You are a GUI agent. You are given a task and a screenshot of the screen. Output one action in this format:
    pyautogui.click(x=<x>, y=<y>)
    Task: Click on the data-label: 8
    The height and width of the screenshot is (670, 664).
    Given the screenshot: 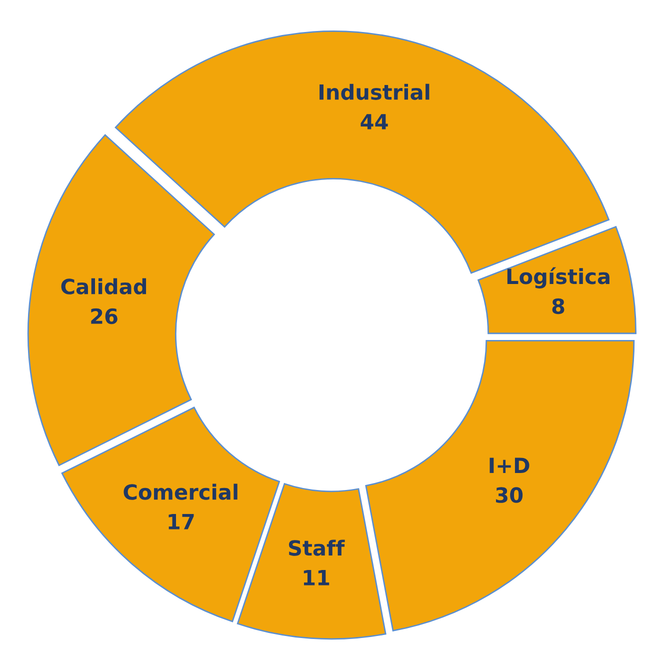 What is the action you would take?
    pyautogui.click(x=558, y=306)
    